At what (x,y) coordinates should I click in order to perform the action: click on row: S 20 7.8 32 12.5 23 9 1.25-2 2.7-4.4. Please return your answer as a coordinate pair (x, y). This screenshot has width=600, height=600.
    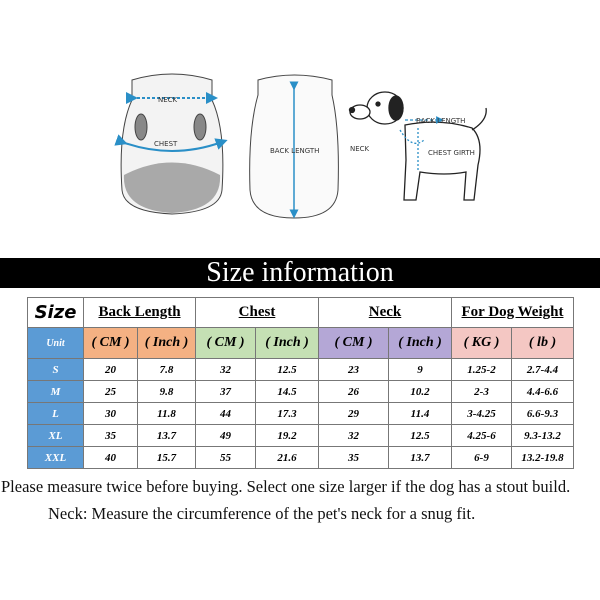
    Looking at the image, I should click on (300, 369).